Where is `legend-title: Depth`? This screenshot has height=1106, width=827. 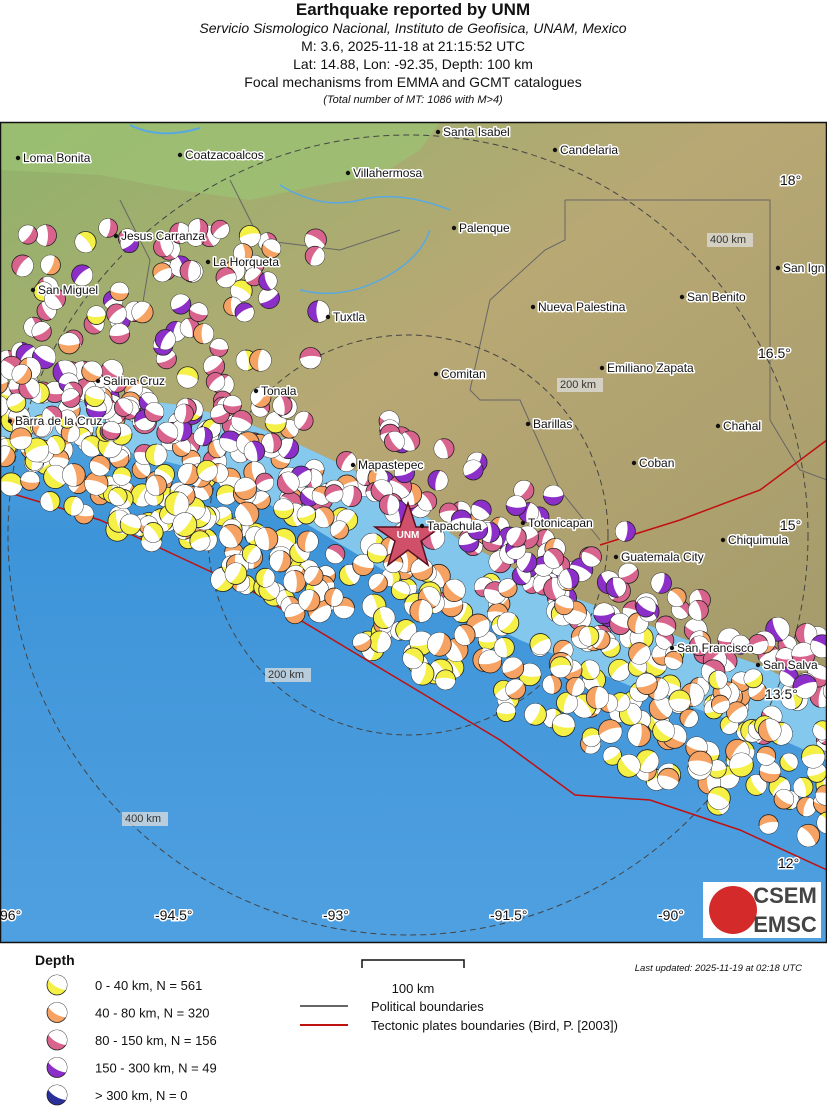
legend-title: Depth is located at coordinates (55, 960).